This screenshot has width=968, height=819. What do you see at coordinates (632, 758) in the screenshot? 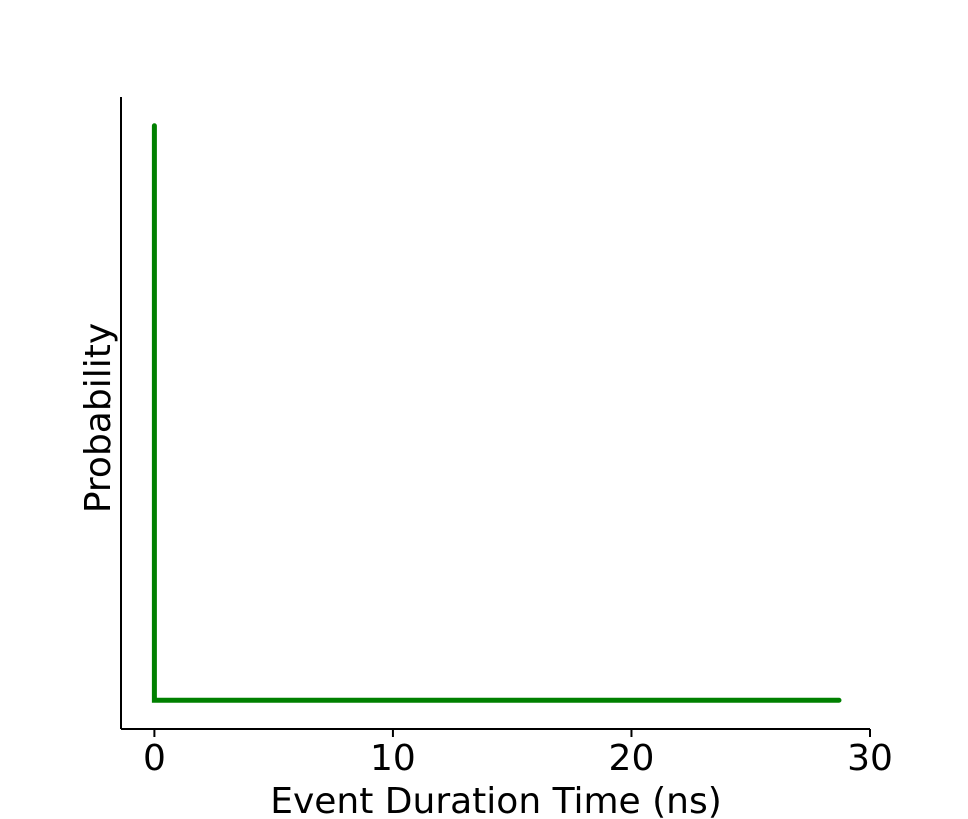
I see `x-tick-label: 20` at bounding box center [632, 758].